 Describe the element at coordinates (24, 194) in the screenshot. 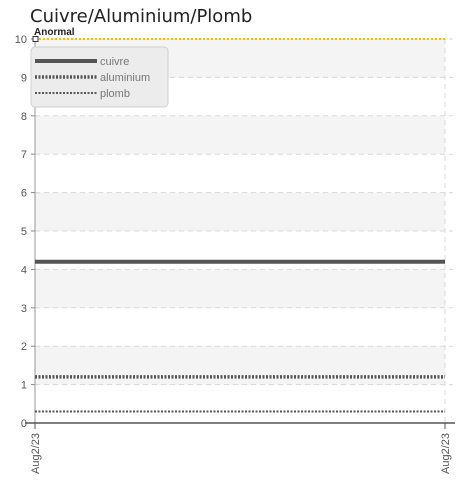

I see `y-tick-label: 6` at that location.